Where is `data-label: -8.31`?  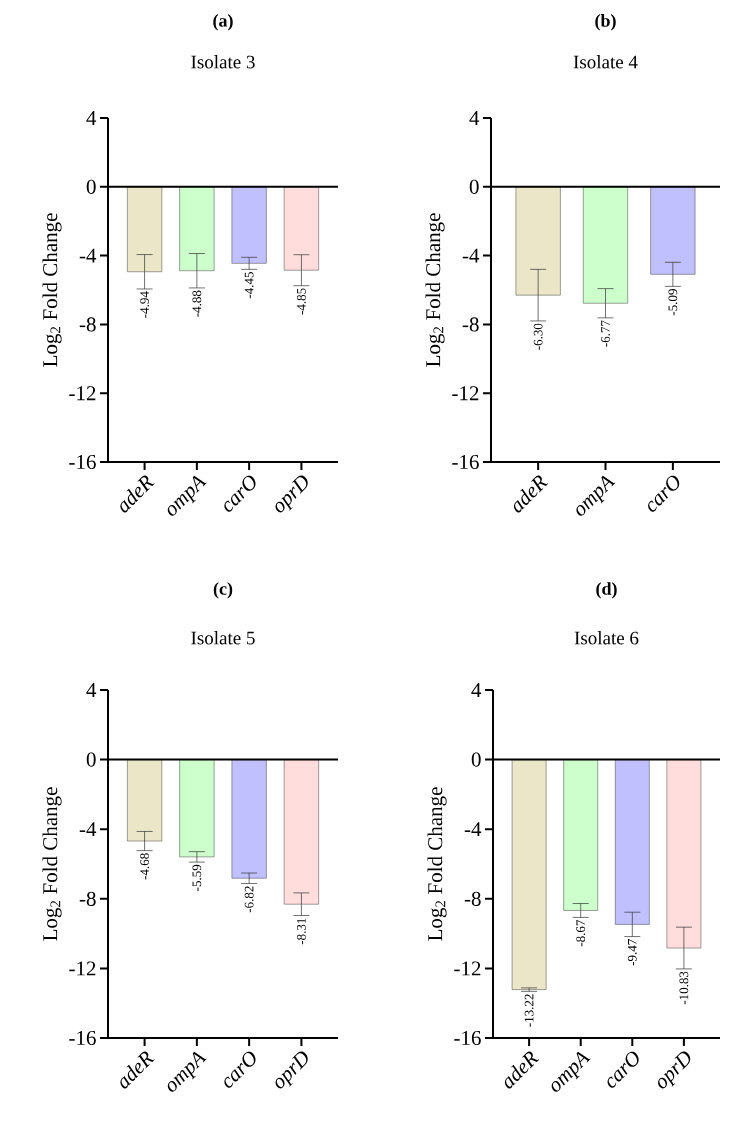 data-label: -8.31 is located at coordinates (301, 931).